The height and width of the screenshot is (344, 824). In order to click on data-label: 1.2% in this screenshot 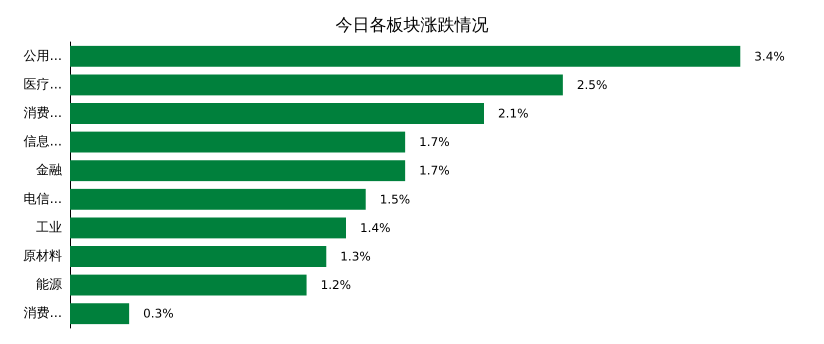, I will do `click(336, 285)`.